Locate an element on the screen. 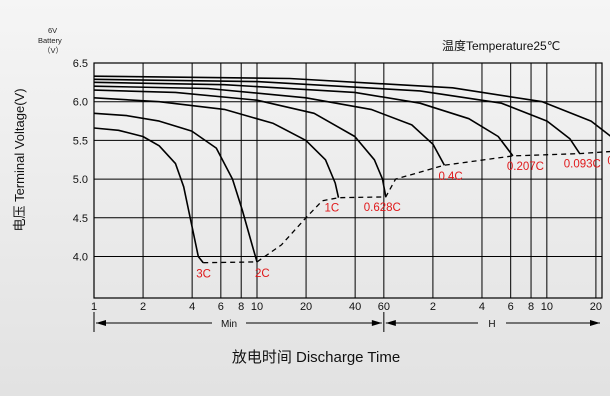  hr-arrowhead-right is located at coordinates (595, 323).